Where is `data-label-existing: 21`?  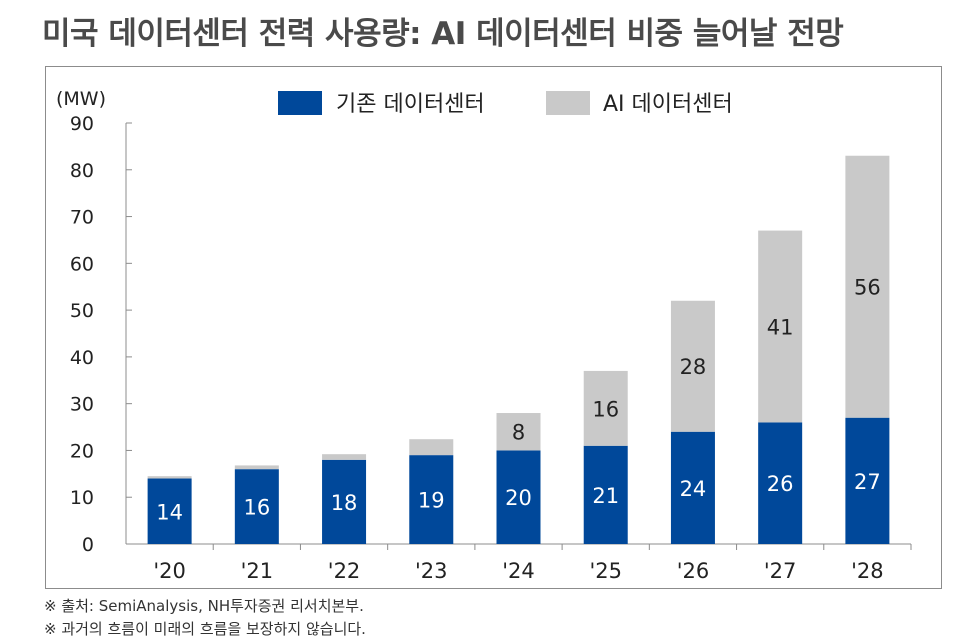
data-label-existing: 21 is located at coordinates (605, 496).